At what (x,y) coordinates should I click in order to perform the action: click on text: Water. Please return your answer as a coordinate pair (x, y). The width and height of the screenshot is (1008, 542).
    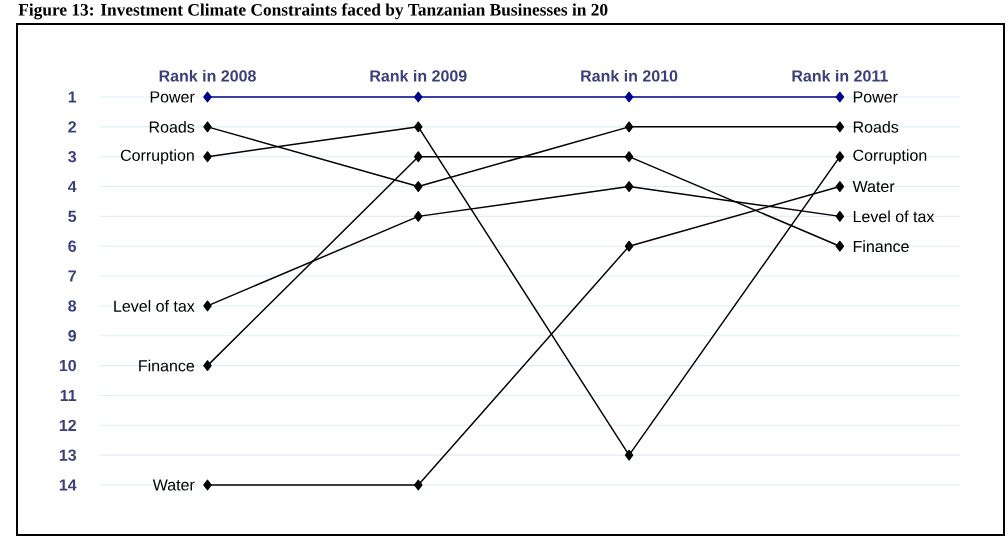
    Looking at the image, I should click on (173, 485).